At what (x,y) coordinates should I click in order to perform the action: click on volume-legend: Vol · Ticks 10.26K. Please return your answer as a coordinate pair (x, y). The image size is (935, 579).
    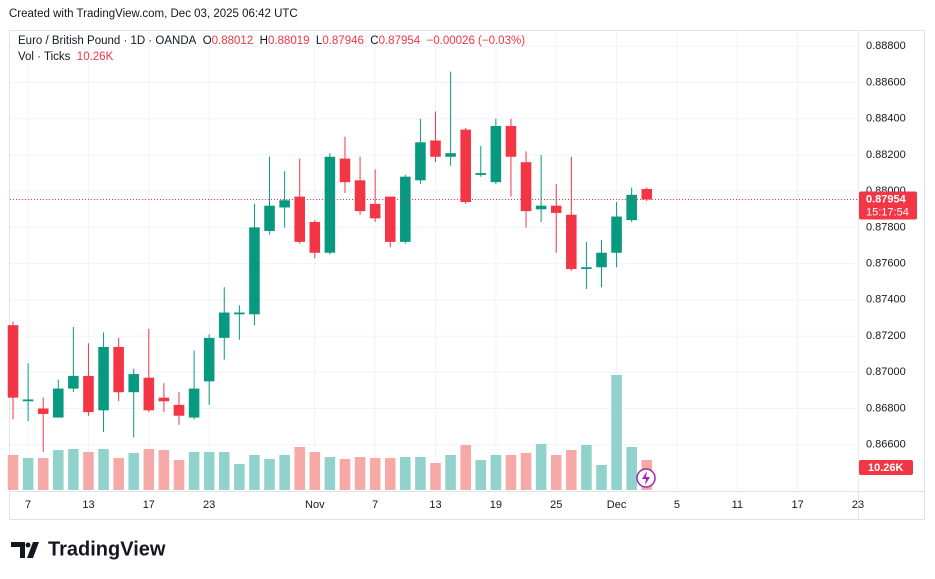
    Looking at the image, I should click on (65, 57).